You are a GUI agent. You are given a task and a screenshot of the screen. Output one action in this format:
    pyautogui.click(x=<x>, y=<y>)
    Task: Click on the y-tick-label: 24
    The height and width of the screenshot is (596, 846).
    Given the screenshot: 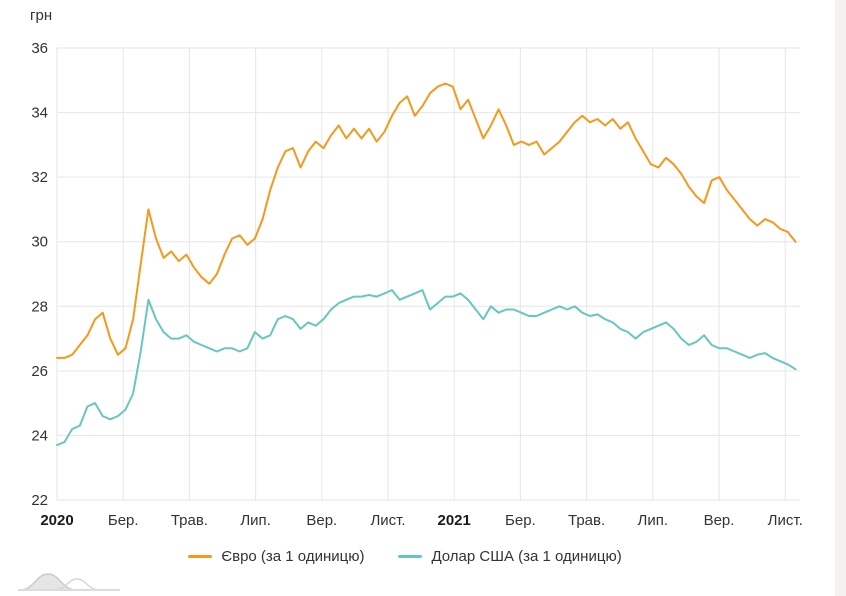 What is the action you would take?
    pyautogui.click(x=39, y=435)
    